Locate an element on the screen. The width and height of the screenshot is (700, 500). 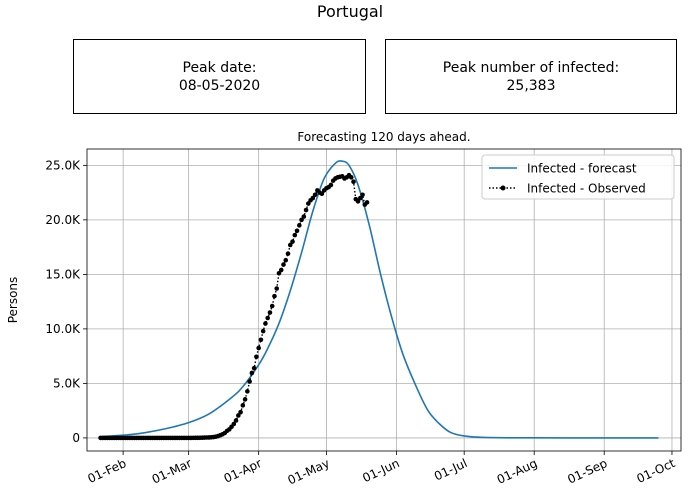
y-axis-label: Persons is located at coordinates (13, 300).